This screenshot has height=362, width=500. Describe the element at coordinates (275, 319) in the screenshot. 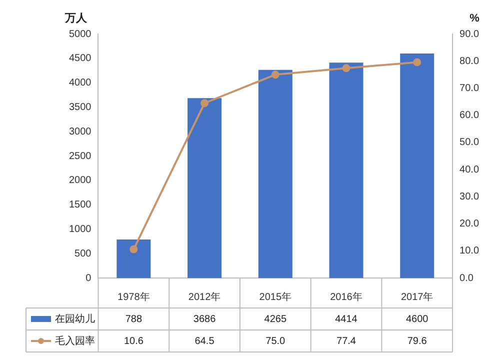

I see `data-label: 4265` at that location.